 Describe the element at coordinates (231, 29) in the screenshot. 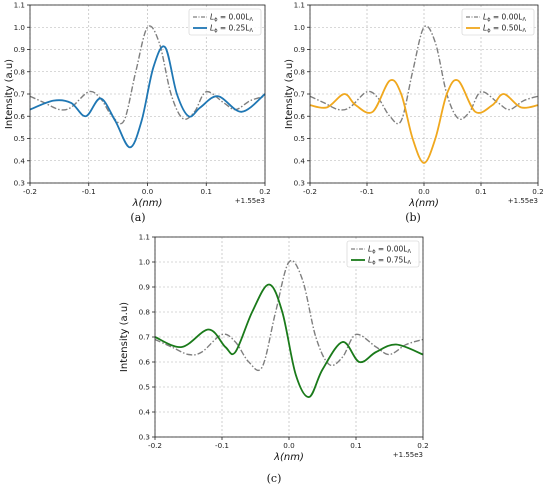

I see `legend-entry-label: Lϕ = 0.25LΛ` at that location.